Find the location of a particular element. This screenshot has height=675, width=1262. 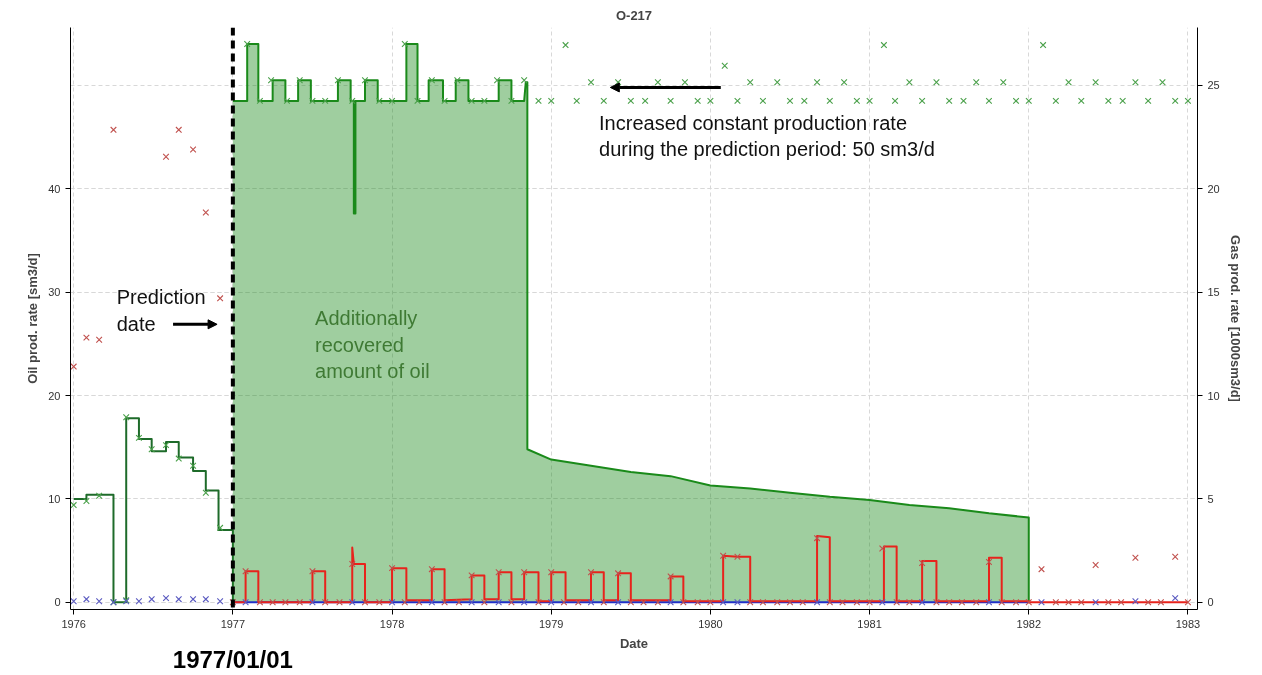

x-tick-label: 1979 is located at coordinates (551, 623).